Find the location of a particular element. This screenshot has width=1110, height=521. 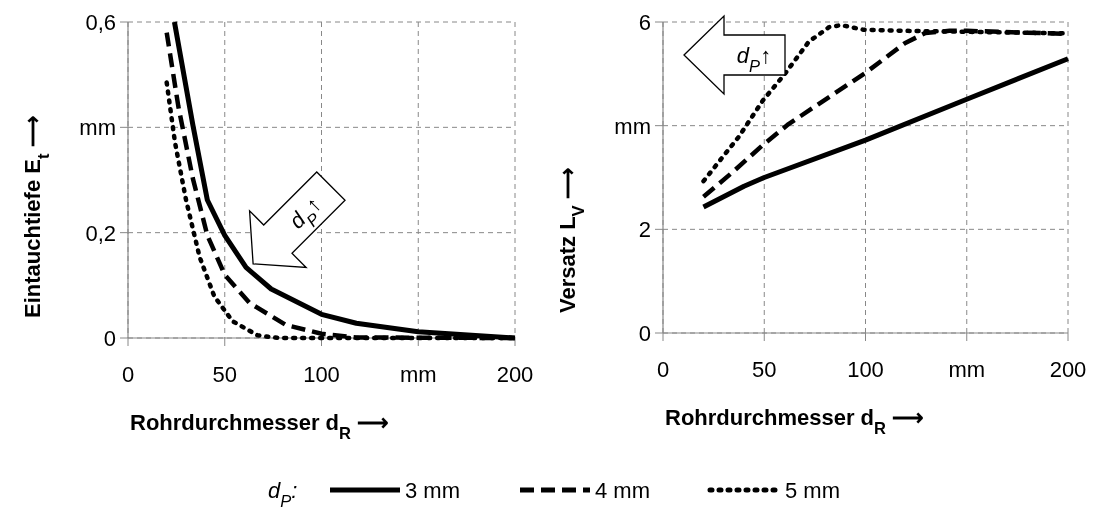

legend-label: 3 mm is located at coordinates (432, 490).